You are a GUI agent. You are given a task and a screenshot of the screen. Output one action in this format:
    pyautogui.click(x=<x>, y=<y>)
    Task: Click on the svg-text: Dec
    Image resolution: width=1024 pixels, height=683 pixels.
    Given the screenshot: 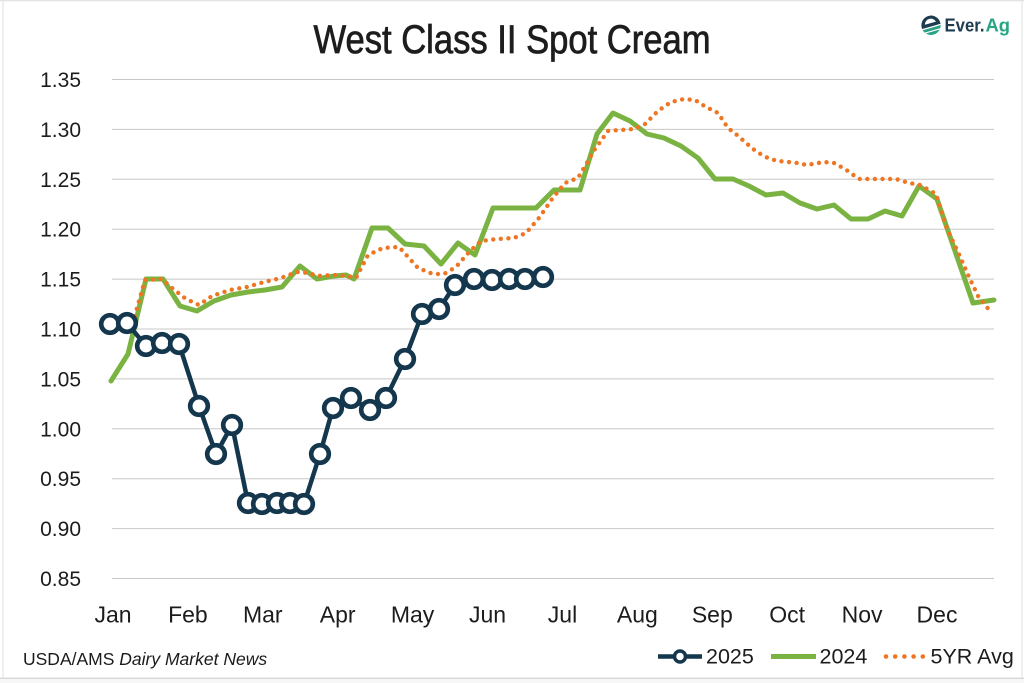 What is the action you would take?
    pyautogui.click(x=937, y=615)
    